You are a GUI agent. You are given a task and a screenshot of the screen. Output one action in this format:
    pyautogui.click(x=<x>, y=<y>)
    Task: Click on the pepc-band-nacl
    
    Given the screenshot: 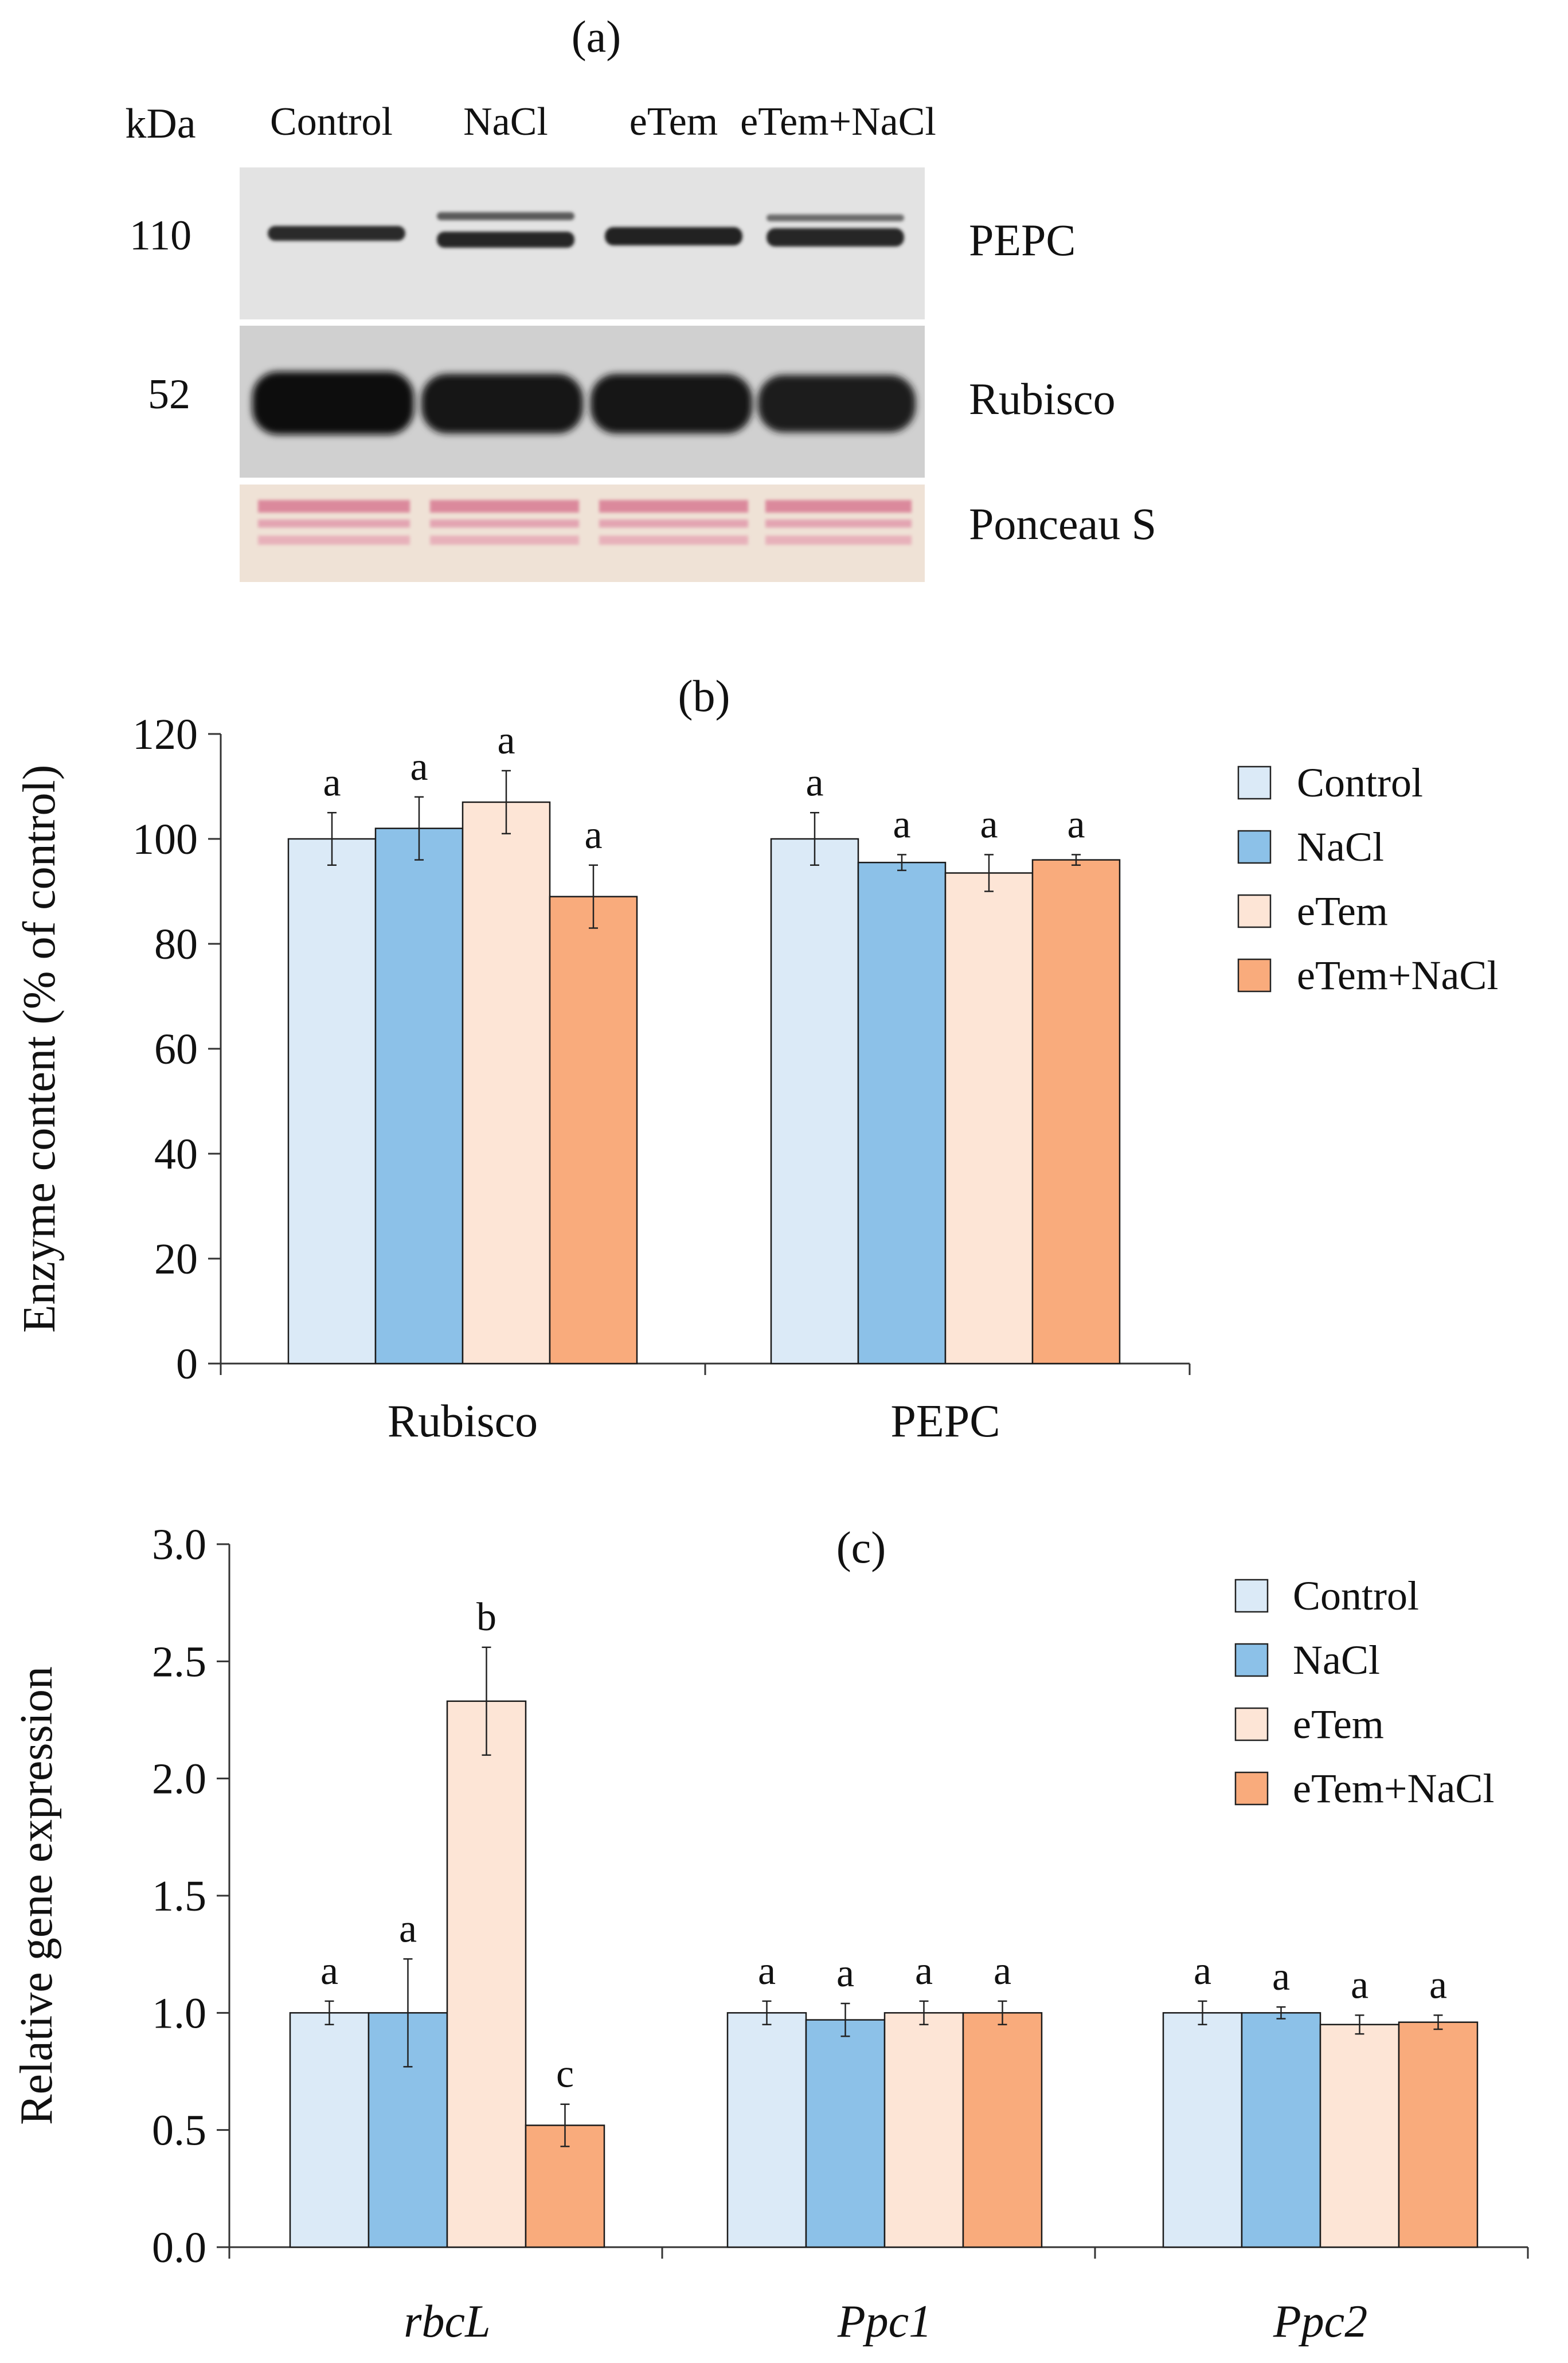 What is the action you would take?
    pyautogui.click(x=506, y=240)
    